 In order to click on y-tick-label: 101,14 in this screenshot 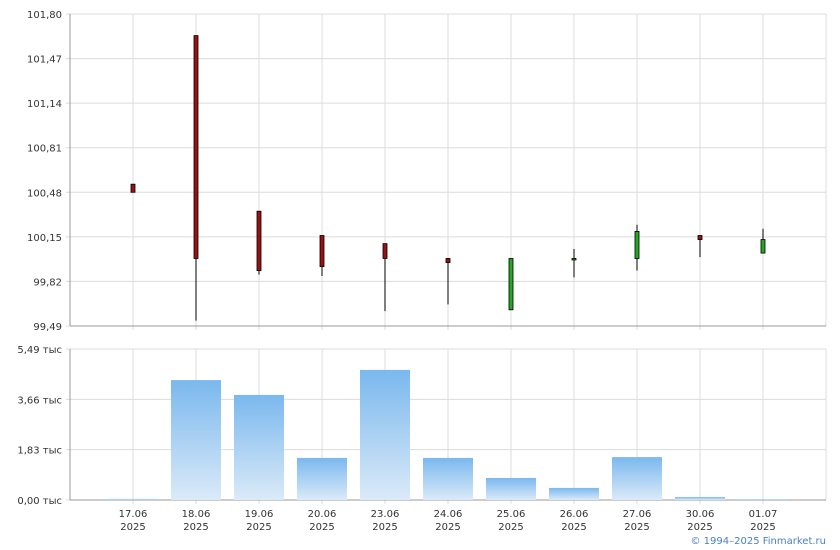, I will do `click(44, 104)`.